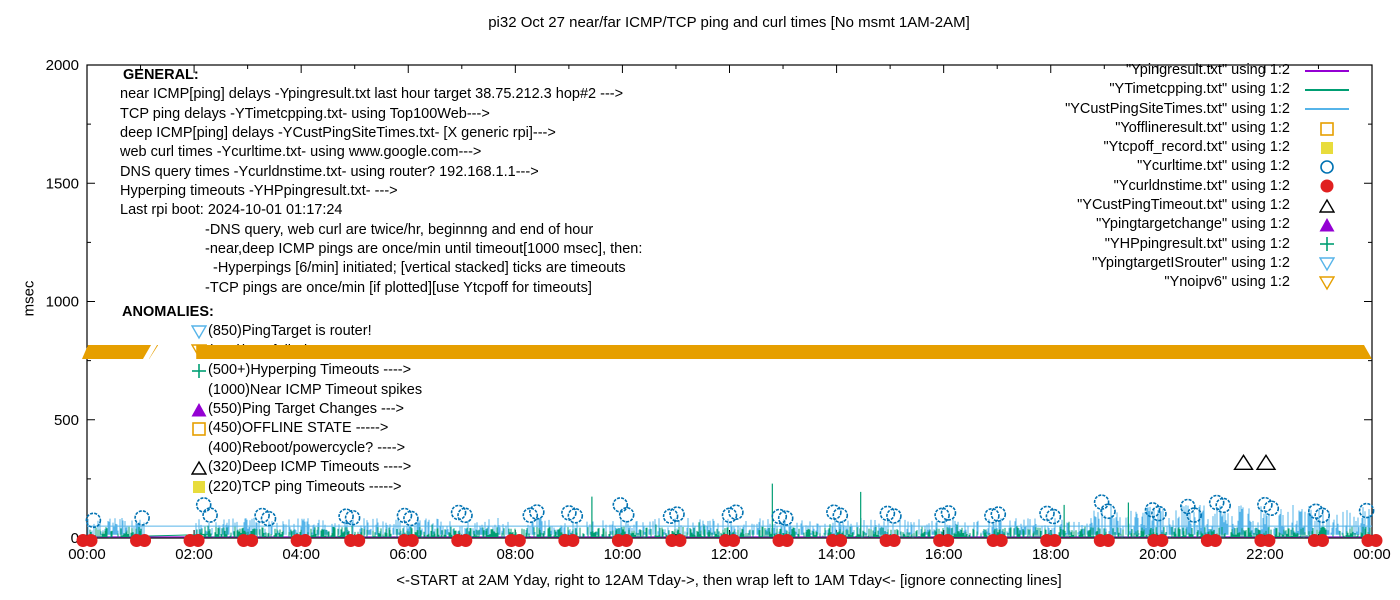 This screenshot has width=1400, height=600. Describe the element at coordinates (161, 75) in the screenshot. I see `general-header: GENERAL:` at that location.